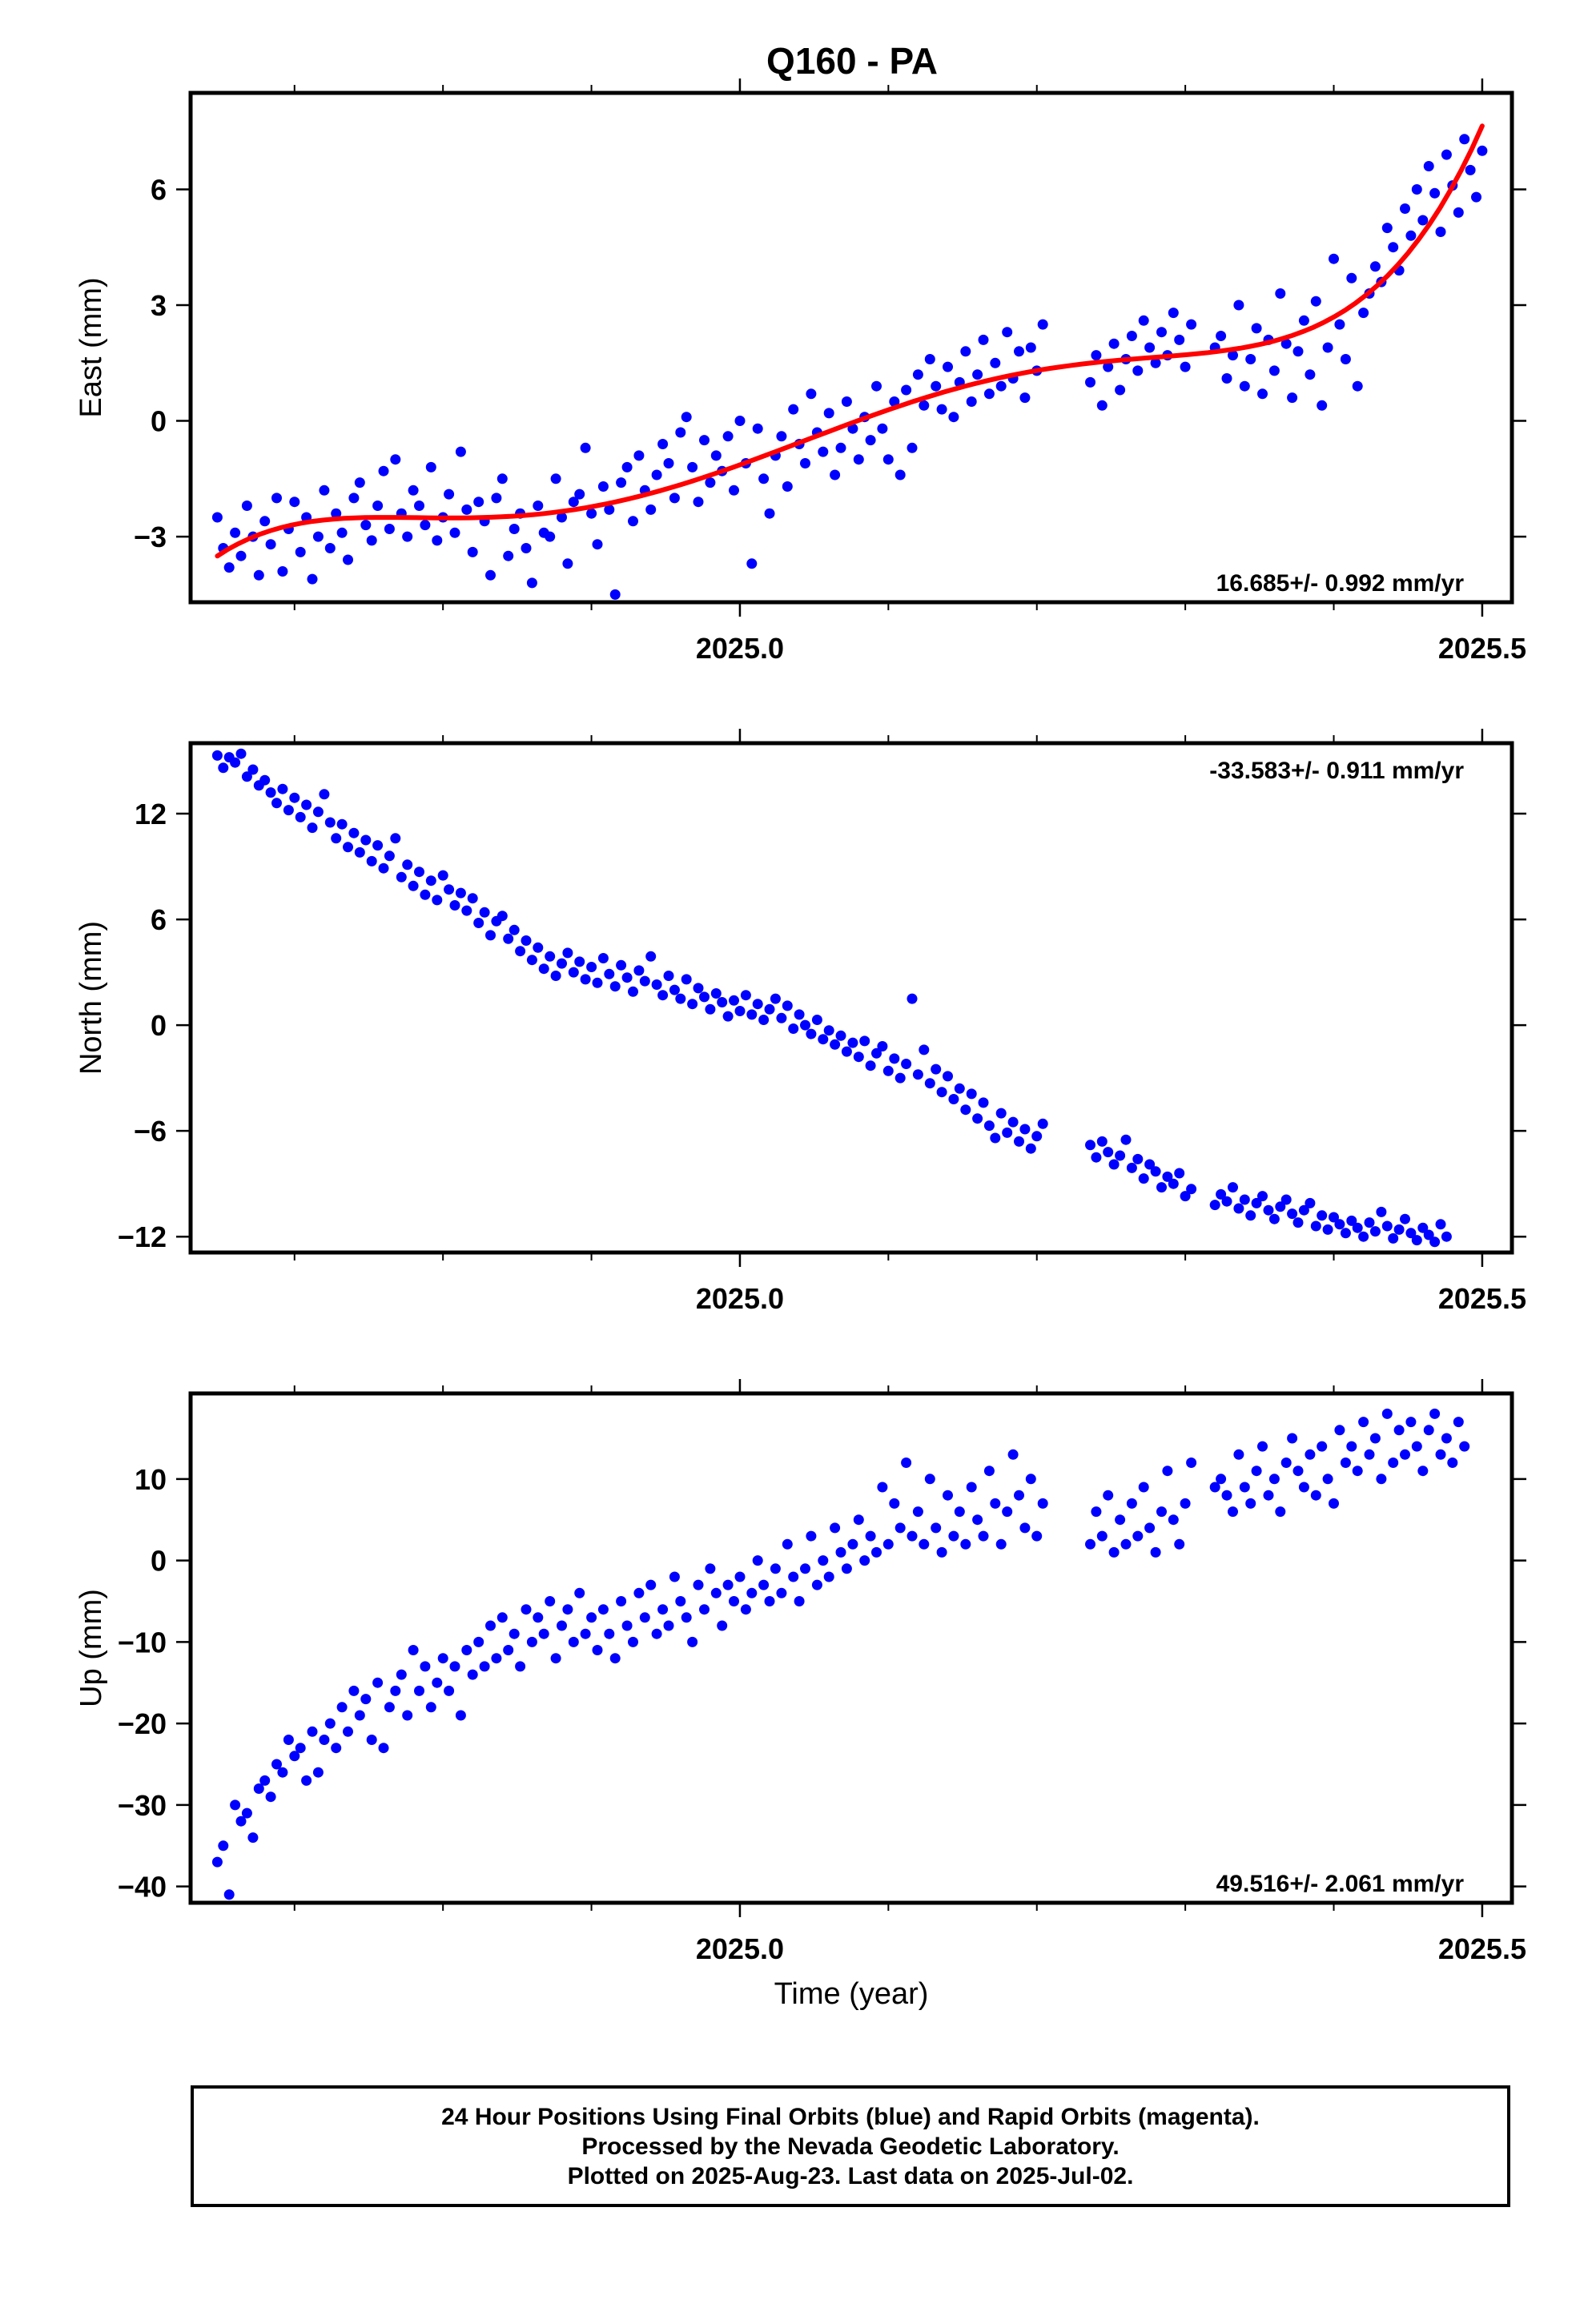 The width and height of the screenshot is (1592, 2324). Describe the element at coordinates (1337, 771) in the screenshot. I see `rate-annotation: -33.583+/- 0.911 mm/yr` at that location.